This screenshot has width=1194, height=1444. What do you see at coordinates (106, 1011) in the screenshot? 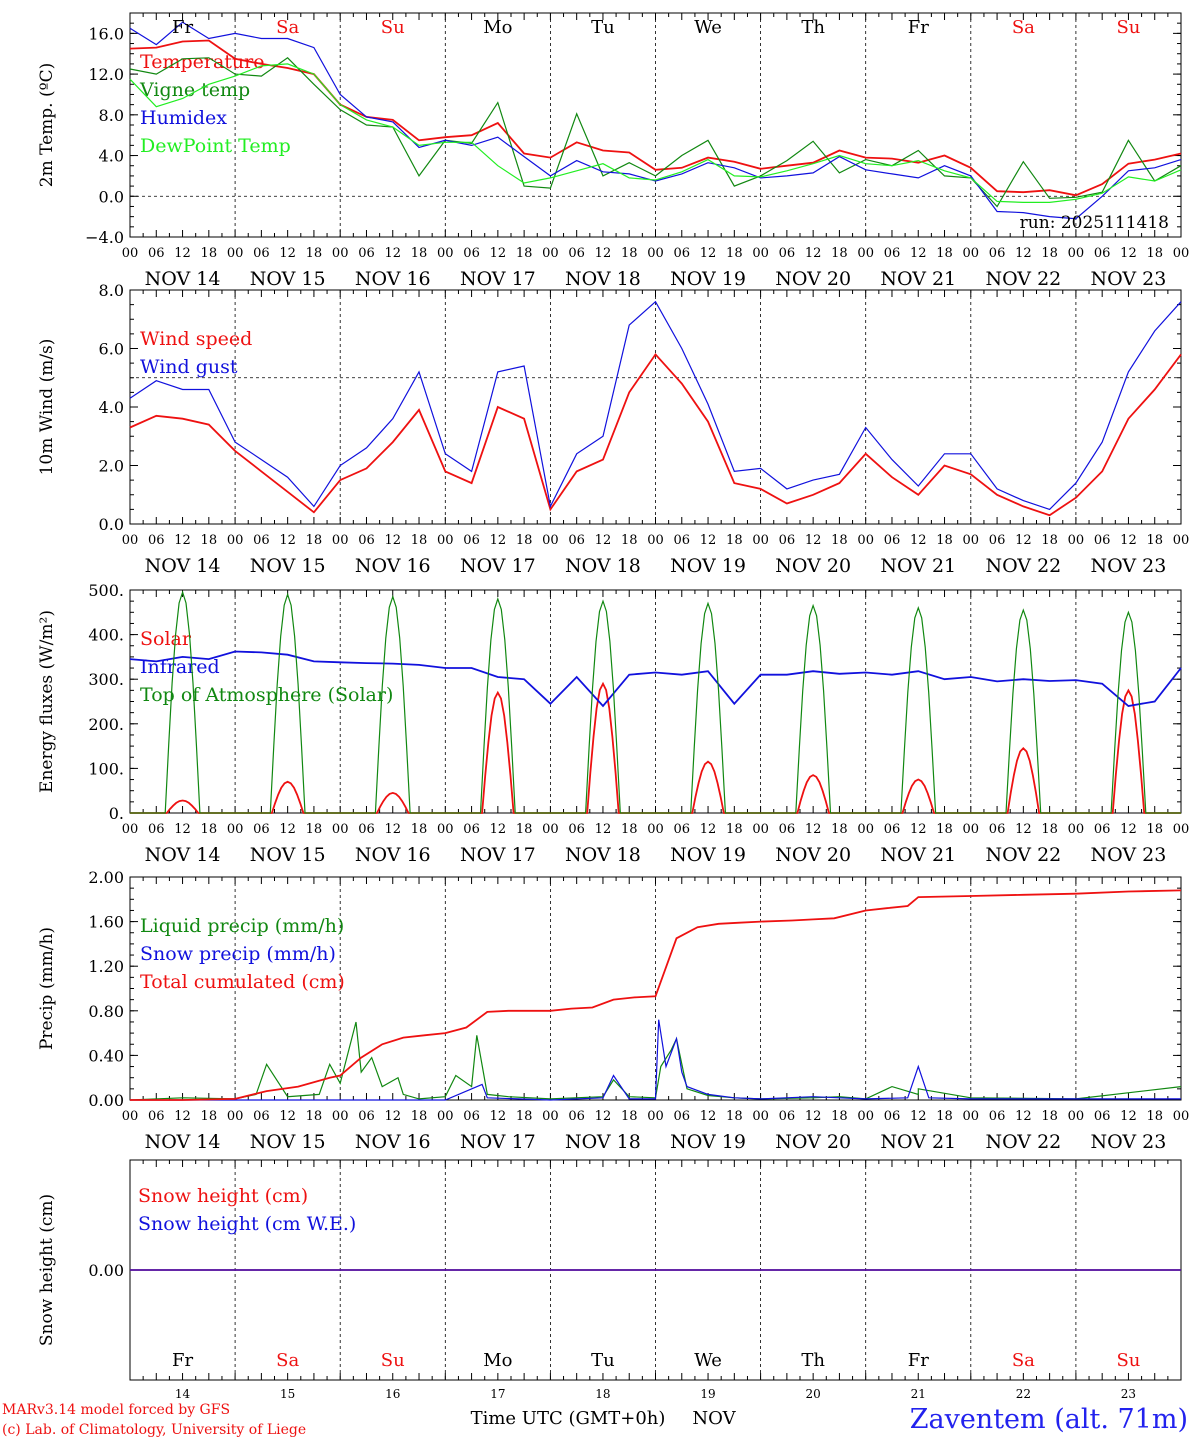
I see `y-tick-label: 0.80` at bounding box center [106, 1011].